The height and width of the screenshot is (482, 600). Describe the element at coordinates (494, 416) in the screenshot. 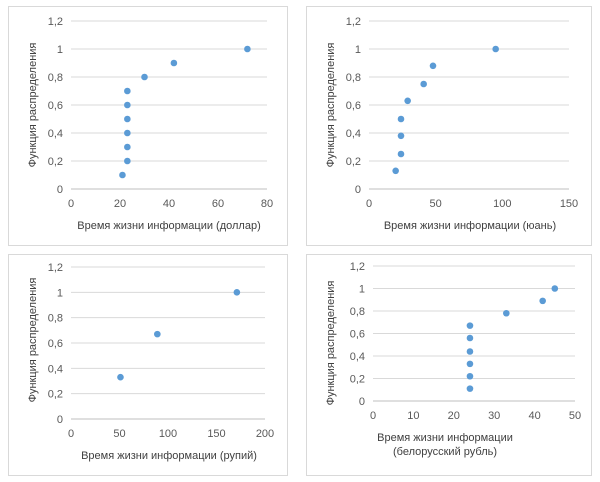

I see `x-tick-label: 30` at that location.